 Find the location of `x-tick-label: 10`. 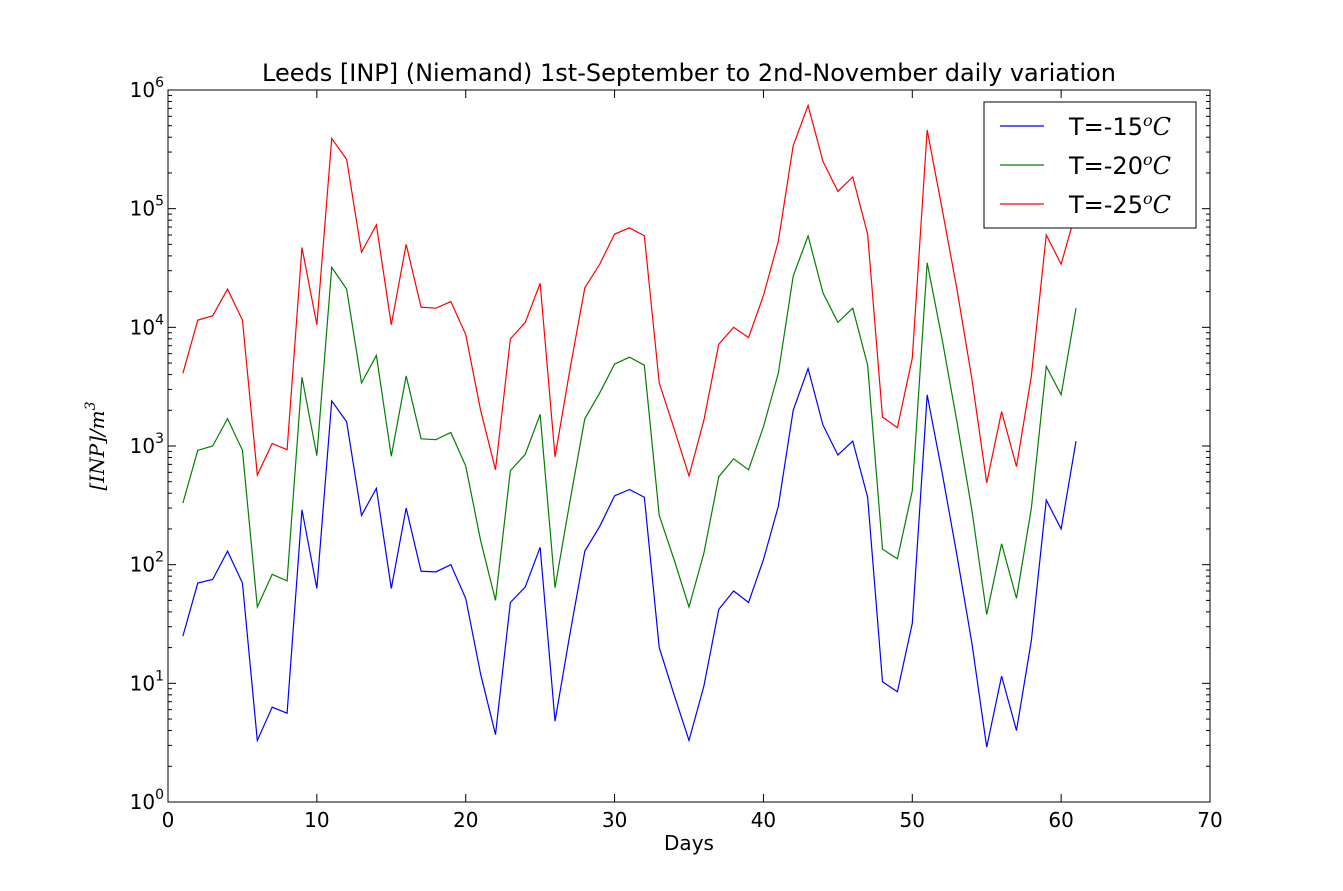

x-tick-label: 10 is located at coordinates (316, 820).